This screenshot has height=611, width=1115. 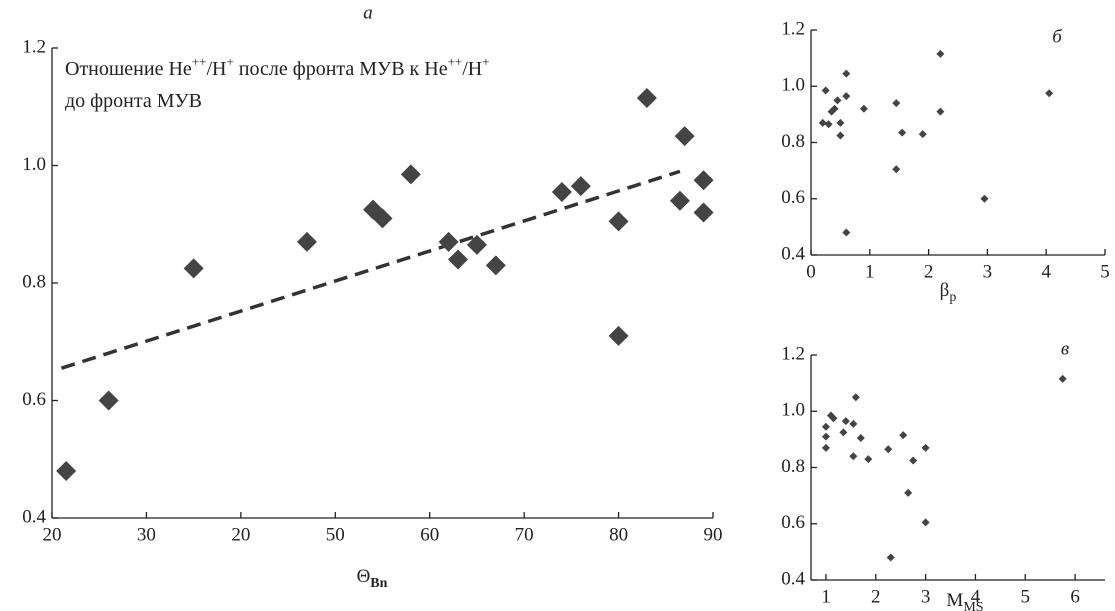 I want to click on annotation-text: после фронта МУВ к He, so click(x=341, y=69).